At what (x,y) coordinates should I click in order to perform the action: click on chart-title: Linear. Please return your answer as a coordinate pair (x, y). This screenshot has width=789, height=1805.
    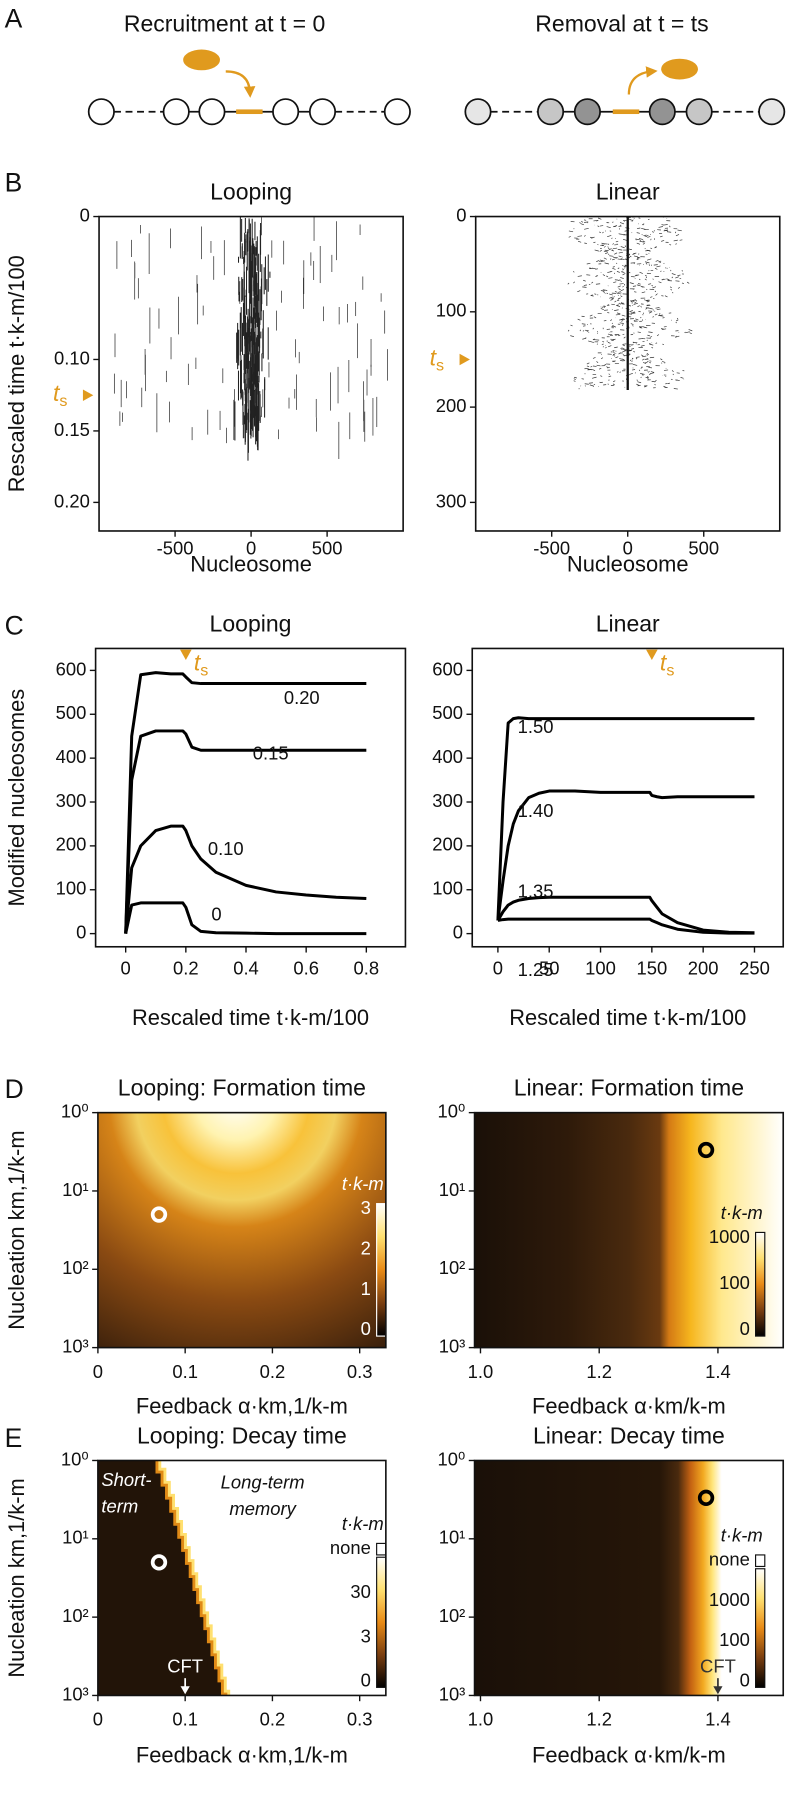
    Looking at the image, I should click on (628, 624).